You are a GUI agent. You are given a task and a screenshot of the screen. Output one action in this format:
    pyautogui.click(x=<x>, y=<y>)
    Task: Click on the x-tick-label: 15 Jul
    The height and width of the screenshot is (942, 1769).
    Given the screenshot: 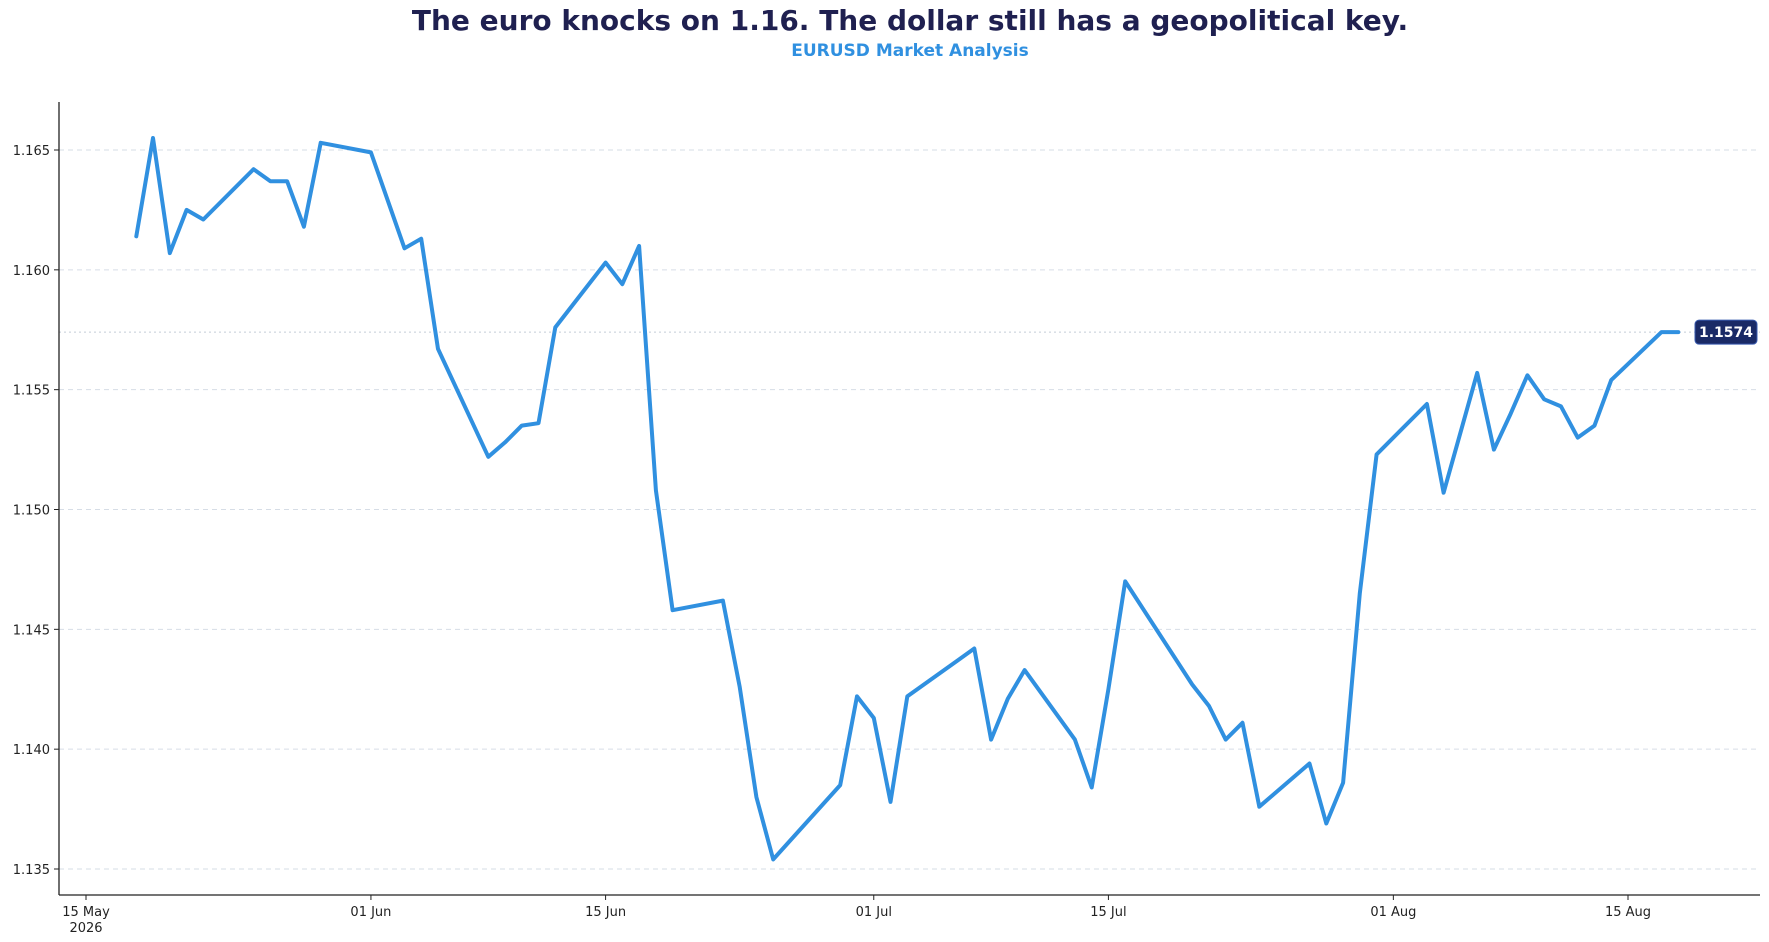 What is the action you would take?
    pyautogui.click(x=1108, y=912)
    